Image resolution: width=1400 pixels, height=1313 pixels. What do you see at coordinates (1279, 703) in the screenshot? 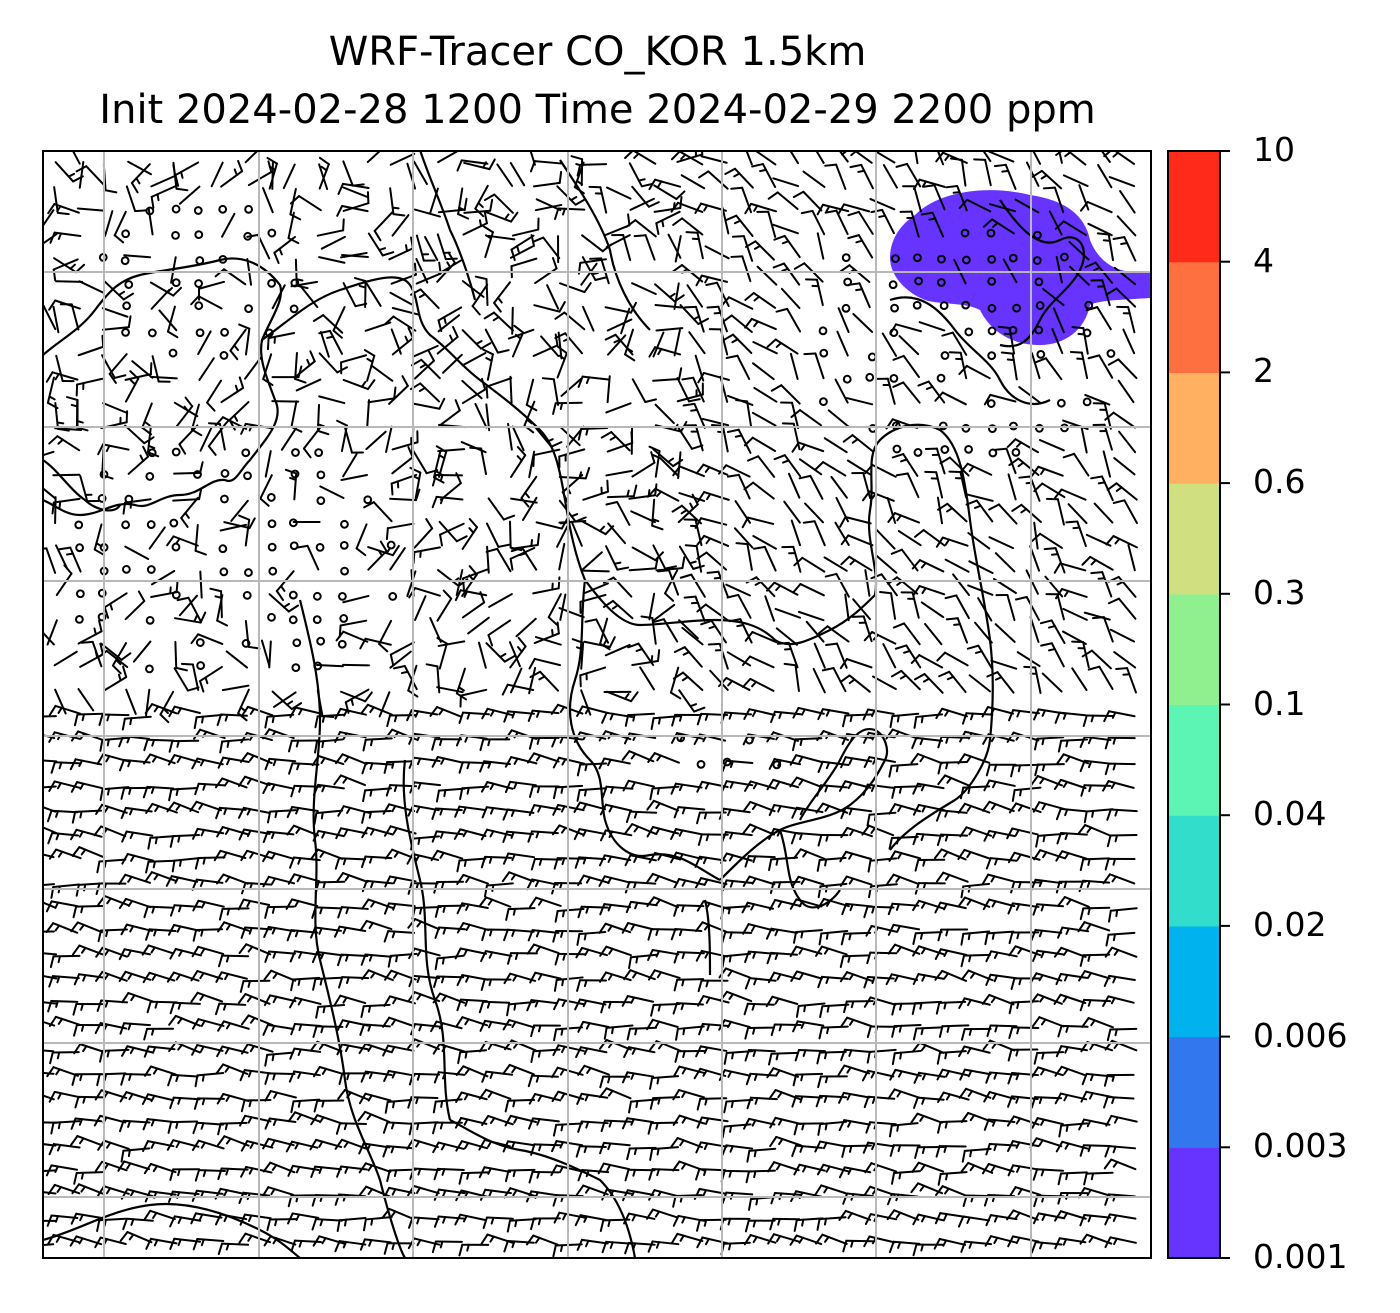
I see `colorbar-tick-label: 0.1` at bounding box center [1279, 703].